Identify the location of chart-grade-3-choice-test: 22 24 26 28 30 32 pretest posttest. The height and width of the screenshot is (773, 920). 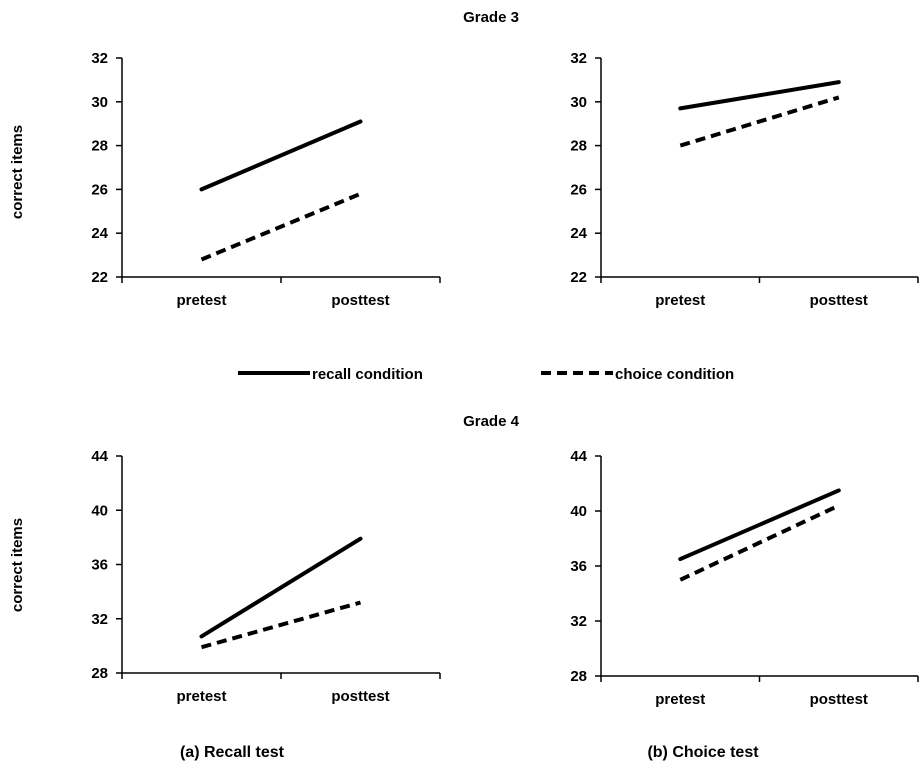
(744, 179).